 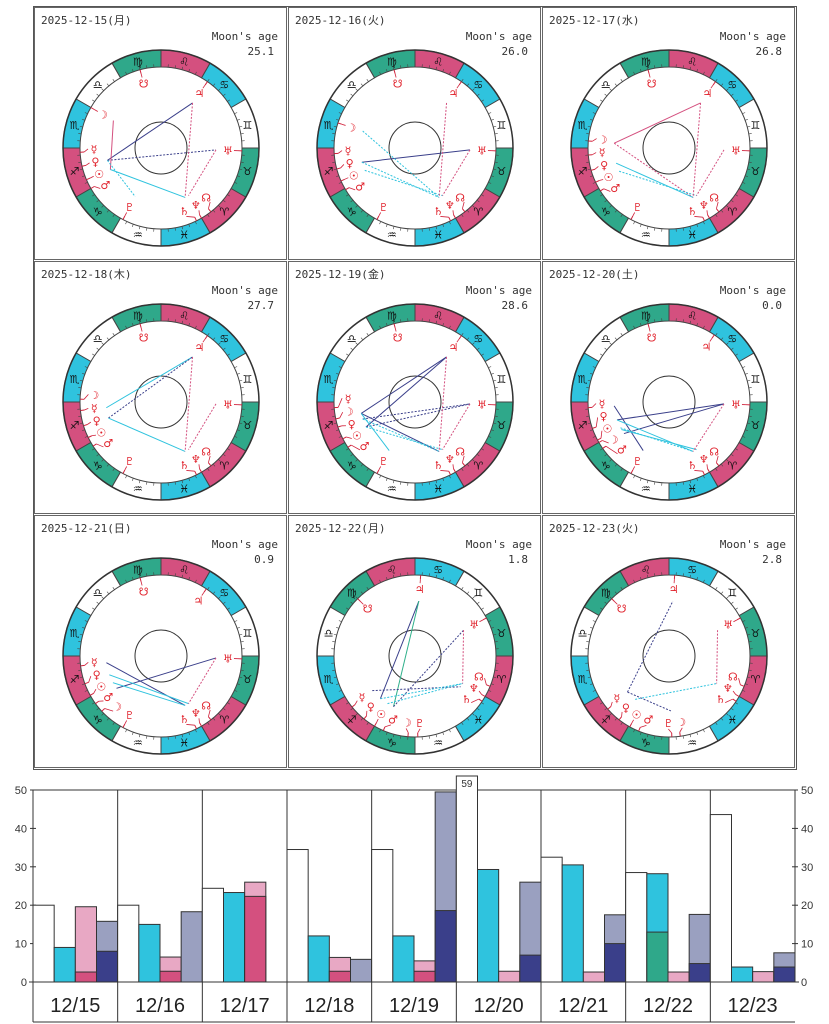 I want to click on sign-glyph: ♌, so click(x=184, y=570).